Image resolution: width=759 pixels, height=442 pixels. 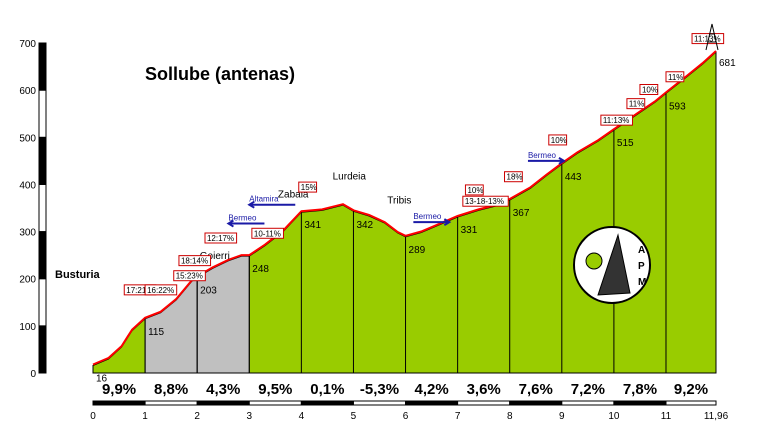 What do you see at coordinates (93, 416) in the screenshot?
I see `x-tick-label: 0` at bounding box center [93, 416].